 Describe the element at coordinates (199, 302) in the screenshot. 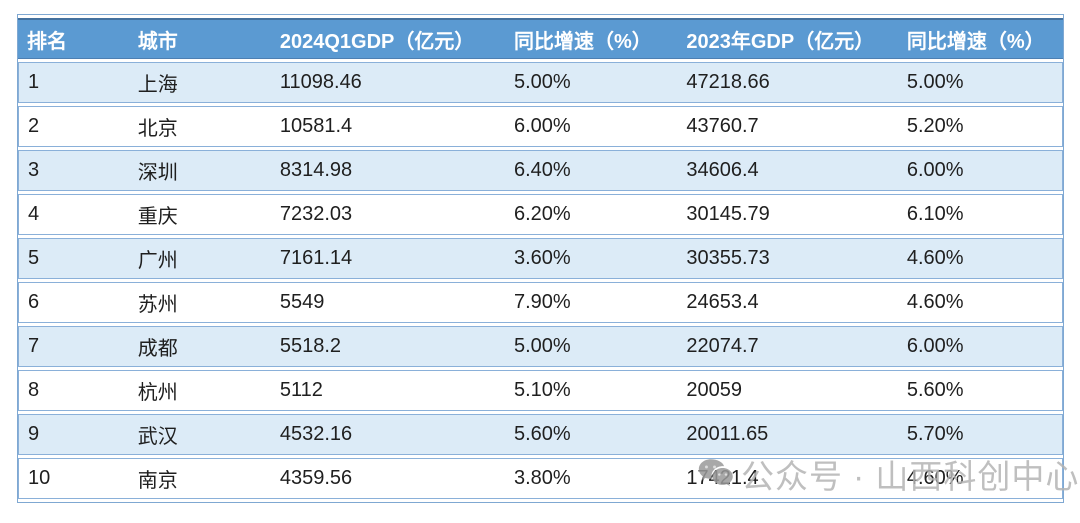

I see `table-cell: 苏州` at that location.